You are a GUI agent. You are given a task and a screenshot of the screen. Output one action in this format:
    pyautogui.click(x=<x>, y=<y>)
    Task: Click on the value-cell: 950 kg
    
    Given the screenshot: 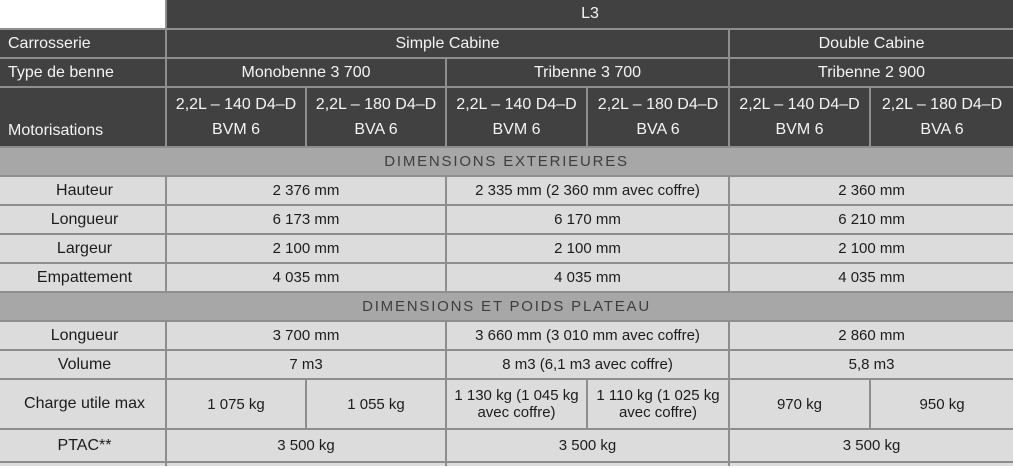 What is the action you would take?
    pyautogui.click(x=940, y=404)
    